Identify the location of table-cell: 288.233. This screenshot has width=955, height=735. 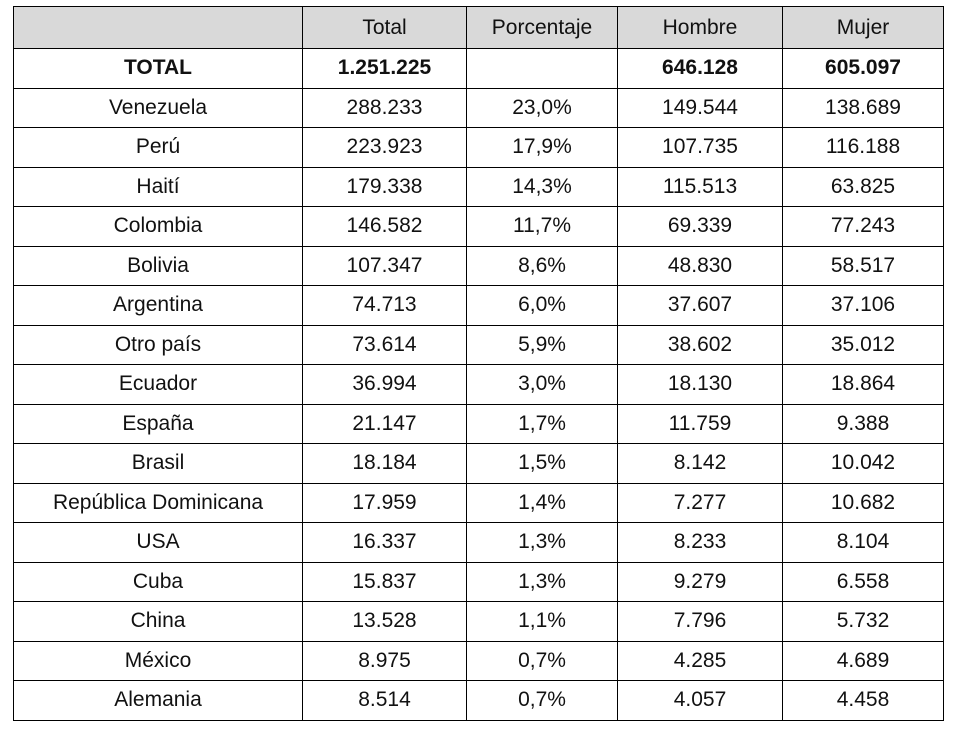
(384, 107).